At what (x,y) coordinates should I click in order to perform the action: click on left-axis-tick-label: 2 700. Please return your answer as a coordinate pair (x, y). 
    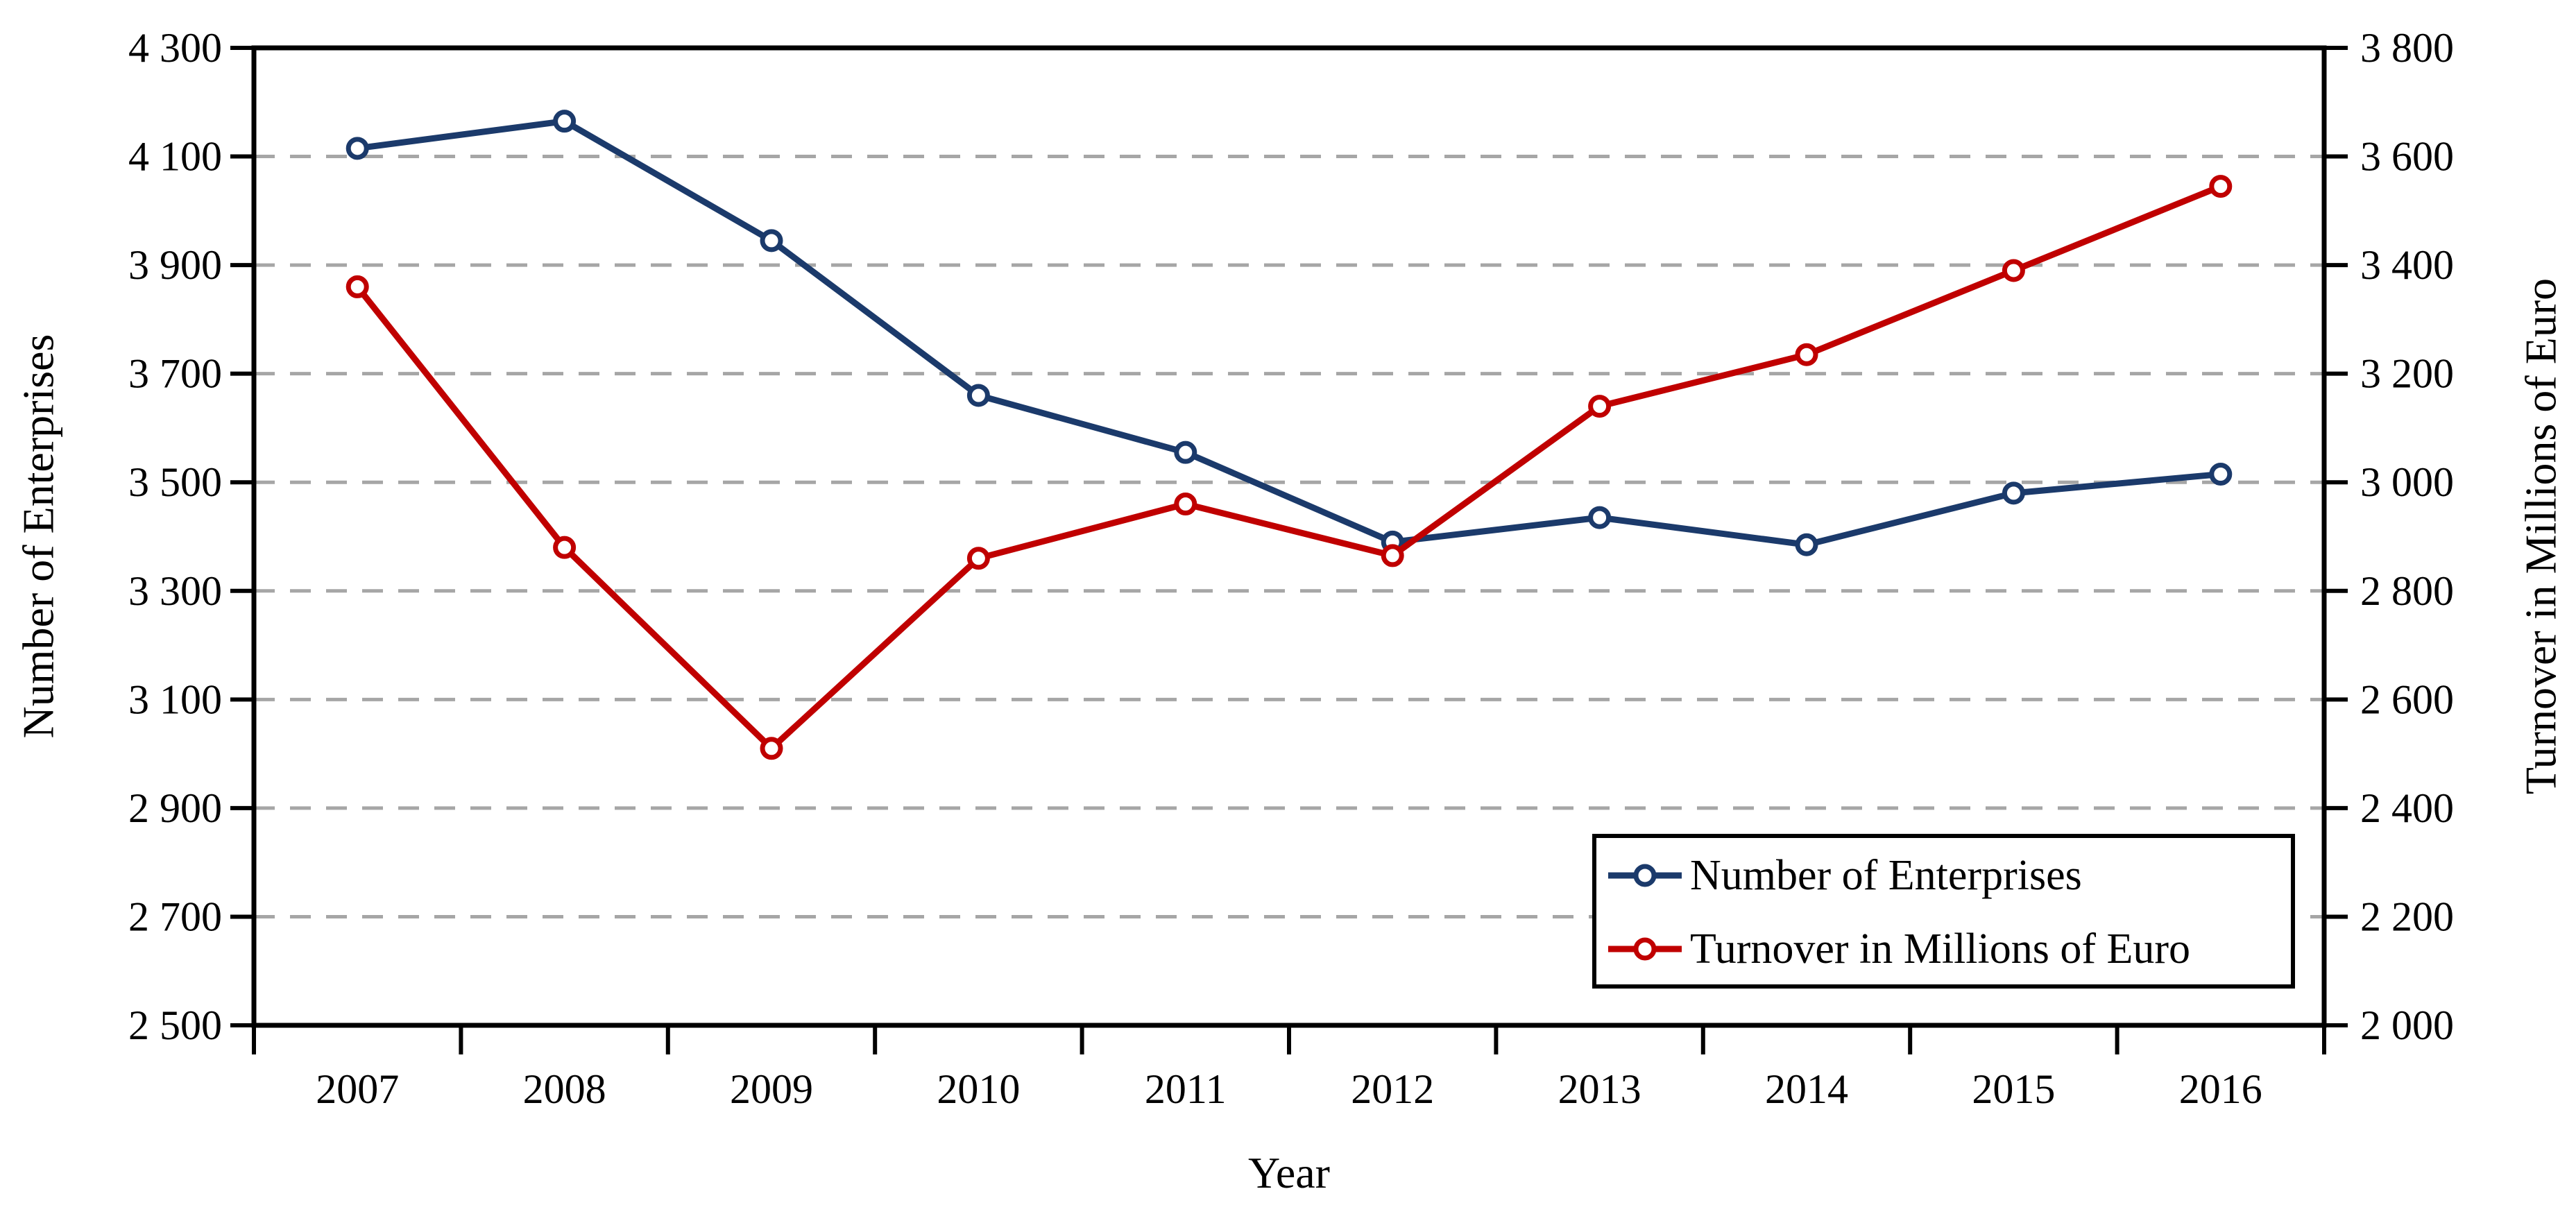
    Looking at the image, I should click on (175, 916).